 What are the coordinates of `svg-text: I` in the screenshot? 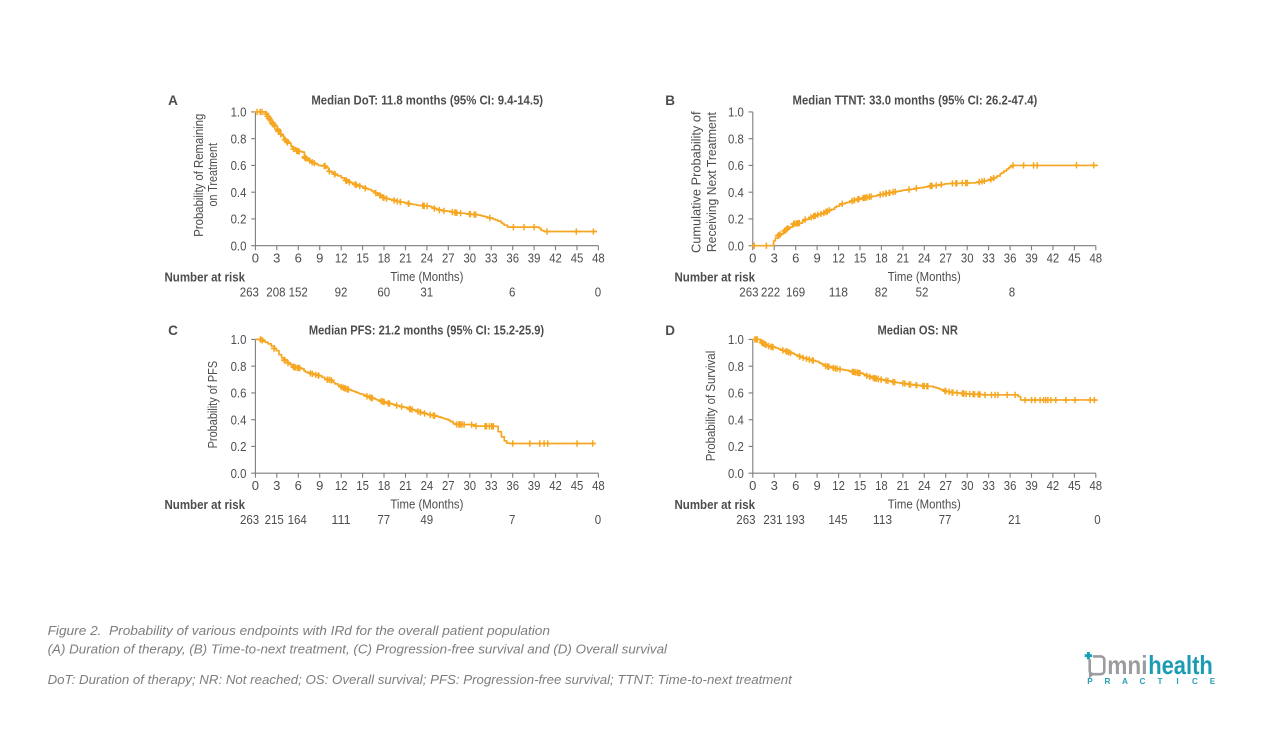 It's located at (1177, 681).